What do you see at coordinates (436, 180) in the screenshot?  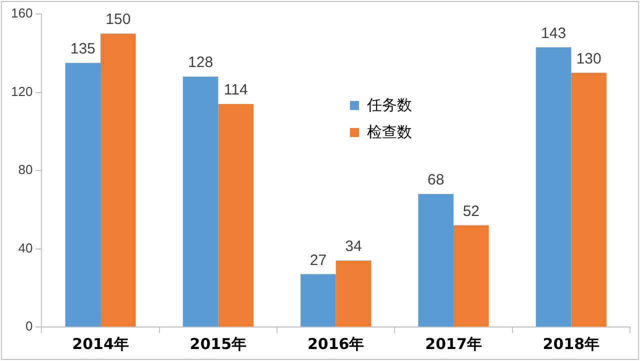 I see `data-label: 68` at bounding box center [436, 180].